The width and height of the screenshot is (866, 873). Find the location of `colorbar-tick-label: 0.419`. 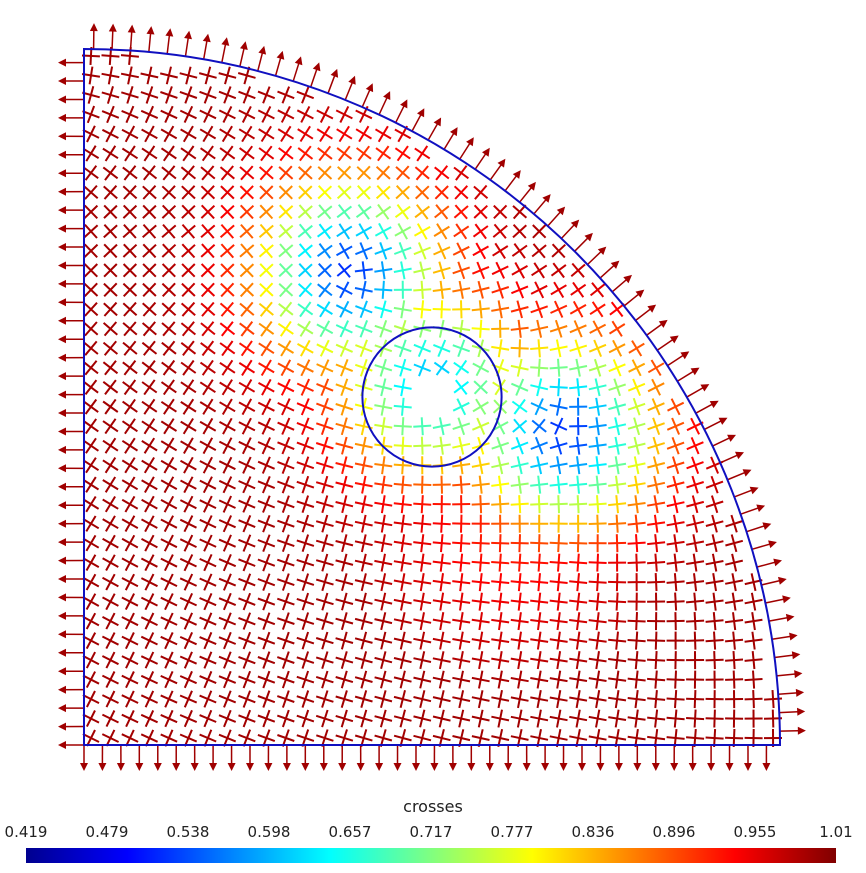

colorbar-tick-label: 0.419 is located at coordinates (26, 832).